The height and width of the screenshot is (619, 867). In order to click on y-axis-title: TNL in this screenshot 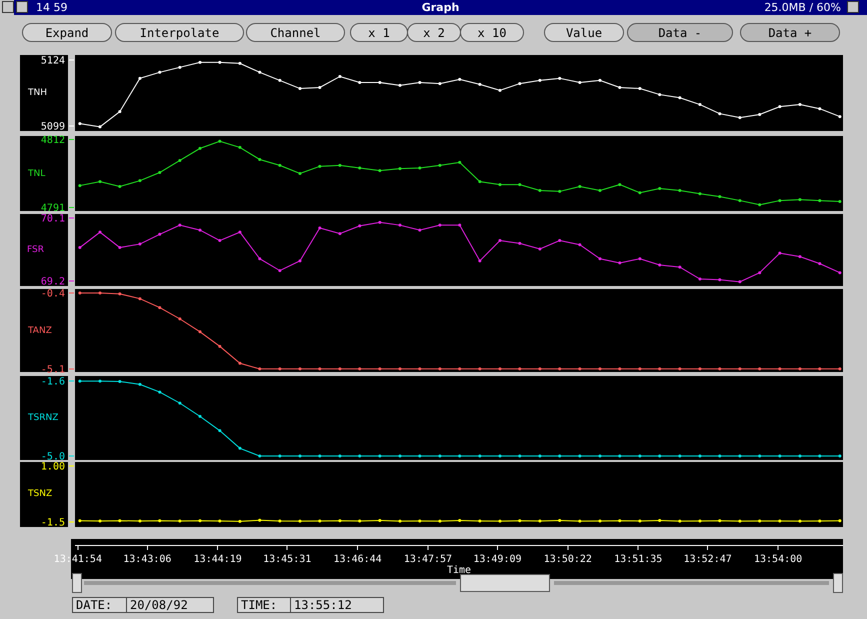, I will do `click(36, 174)`.